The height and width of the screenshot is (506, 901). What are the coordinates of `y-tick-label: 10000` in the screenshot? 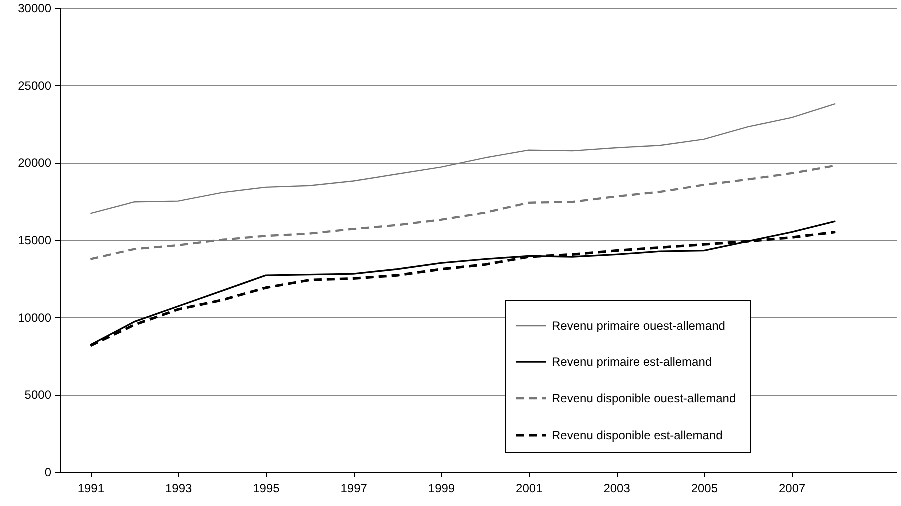 It's located at (35, 317).